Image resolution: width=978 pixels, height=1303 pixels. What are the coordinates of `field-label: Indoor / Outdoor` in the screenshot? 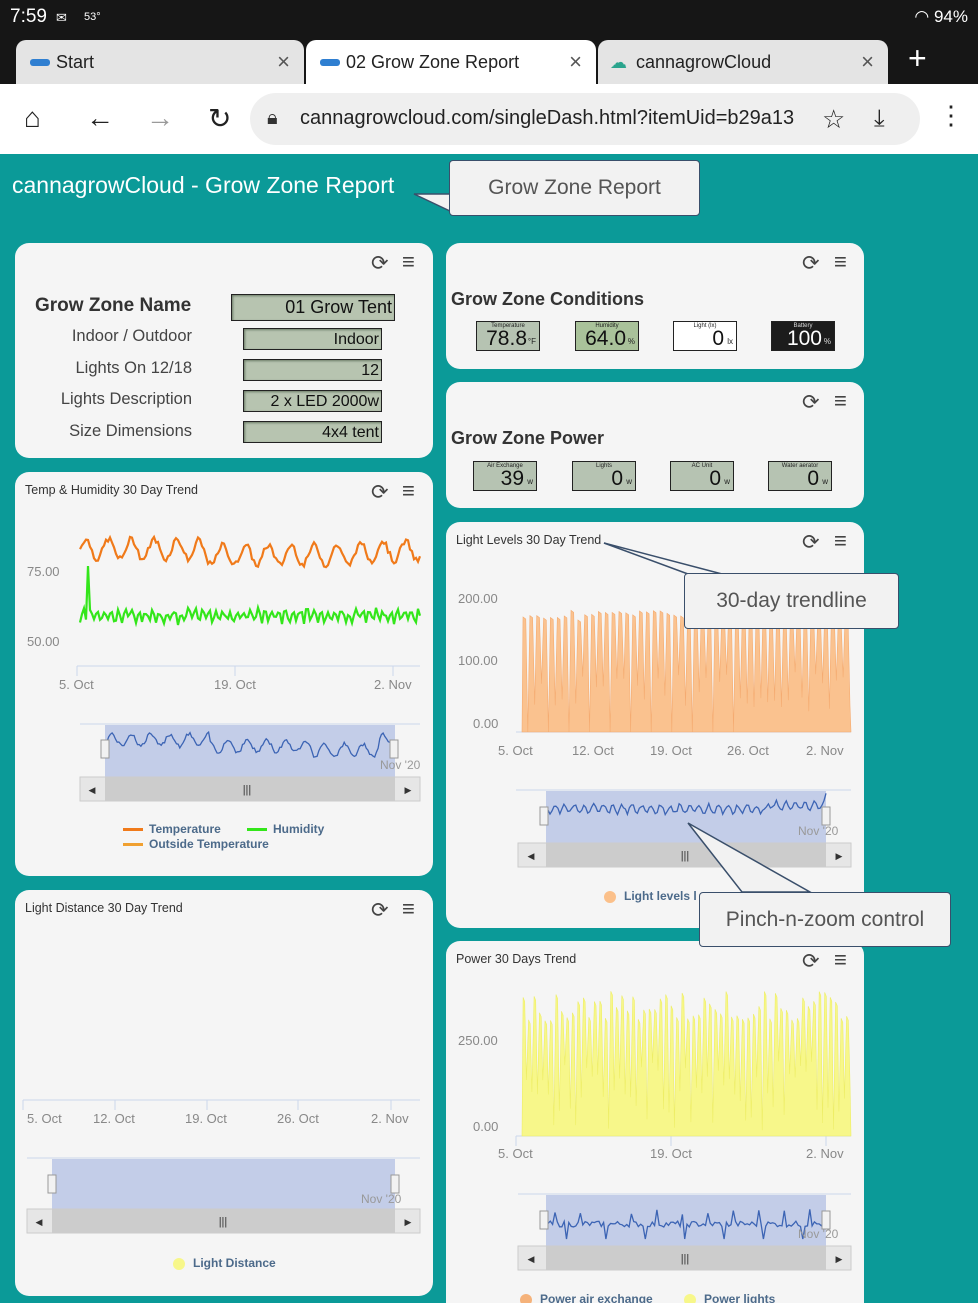 It's located at (131, 336).